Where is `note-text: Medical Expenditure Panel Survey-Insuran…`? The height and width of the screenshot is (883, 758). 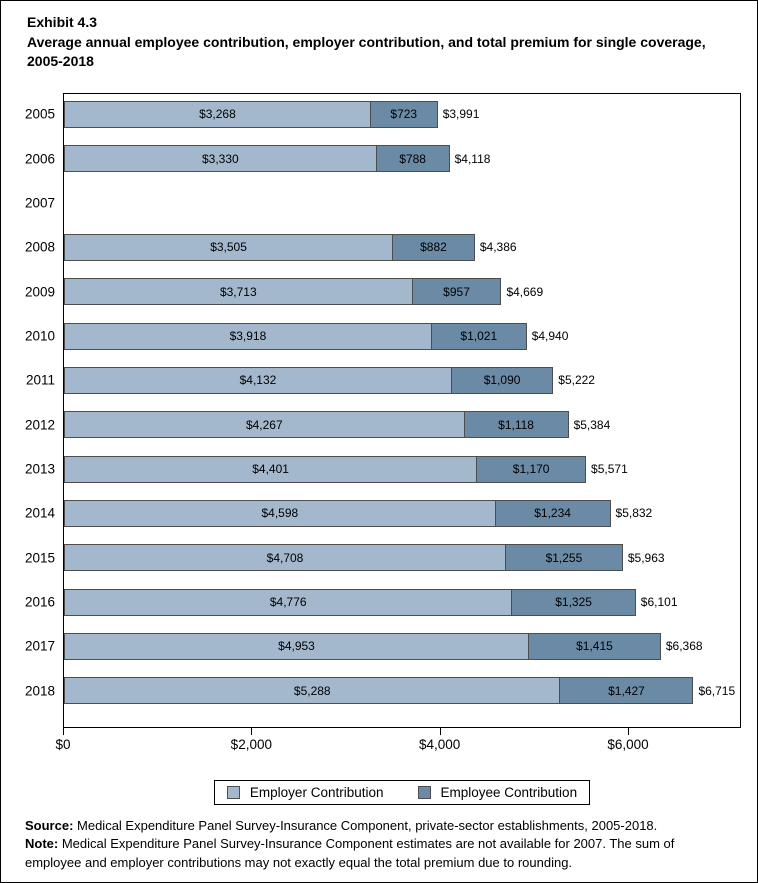
note-text: Medical Expenditure Panel Survey-Insuran… is located at coordinates (350, 853).